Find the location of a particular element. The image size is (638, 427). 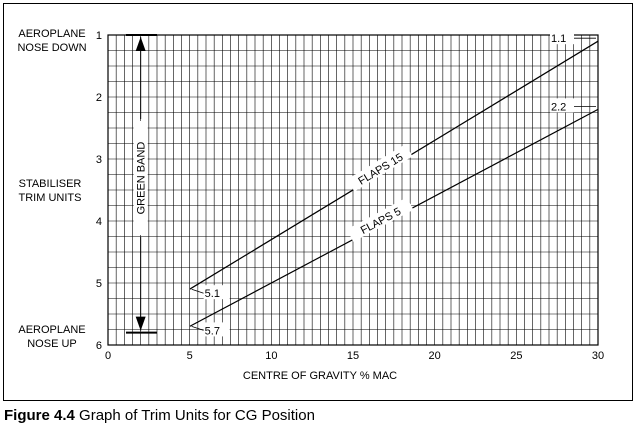

x-tick-label: 5 is located at coordinates (190, 356).